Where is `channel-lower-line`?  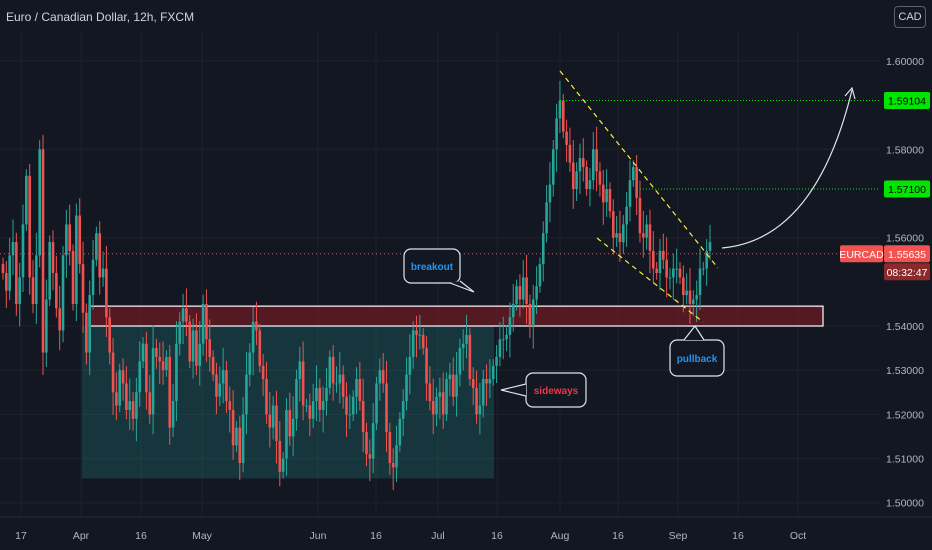
channel-lower-line is located at coordinates (650, 280).